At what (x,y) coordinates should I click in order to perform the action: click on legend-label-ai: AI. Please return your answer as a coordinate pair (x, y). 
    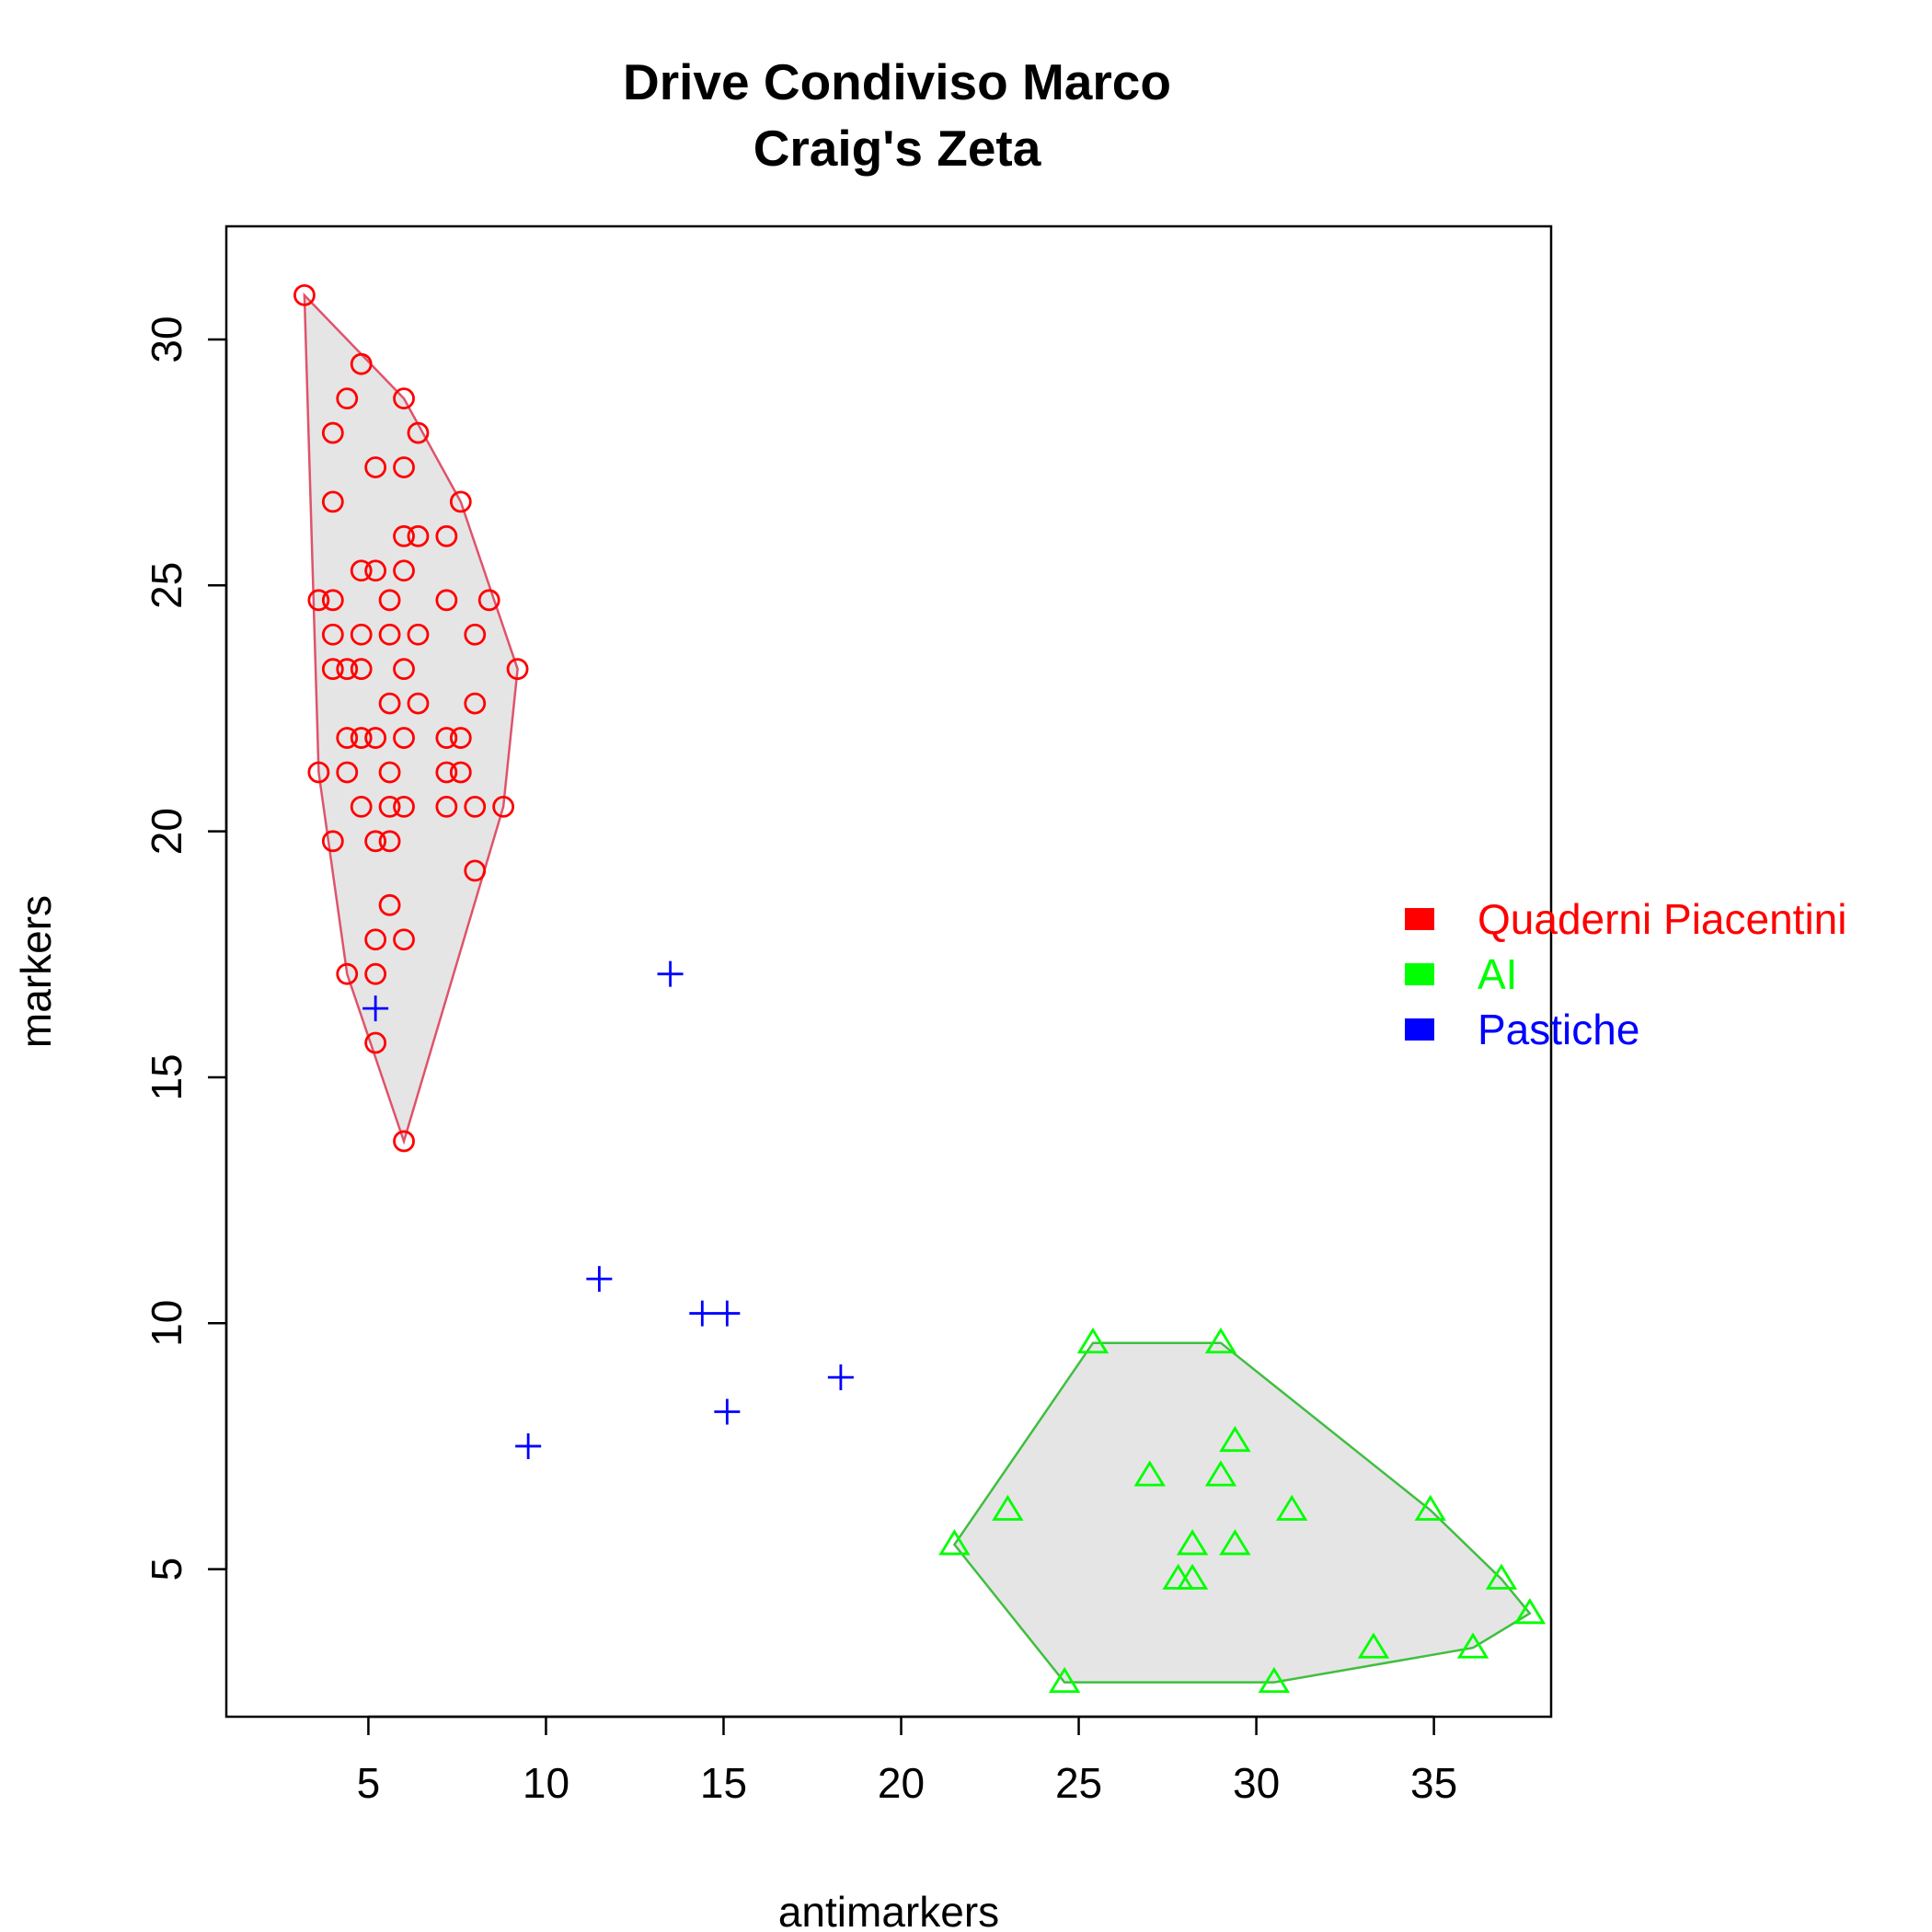
    Looking at the image, I should click on (1497, 974).